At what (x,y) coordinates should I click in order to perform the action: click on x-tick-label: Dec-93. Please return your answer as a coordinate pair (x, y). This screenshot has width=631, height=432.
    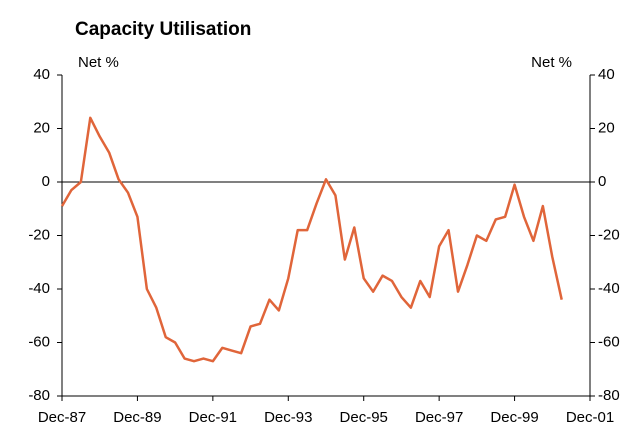
    Looking at the image, I should click on (288, 417).